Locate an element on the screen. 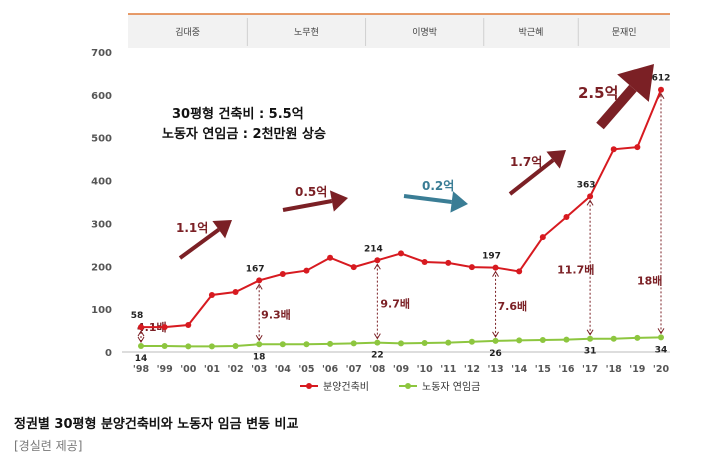  ratio-label: 9.3배 is located at coordinates (276, 314).